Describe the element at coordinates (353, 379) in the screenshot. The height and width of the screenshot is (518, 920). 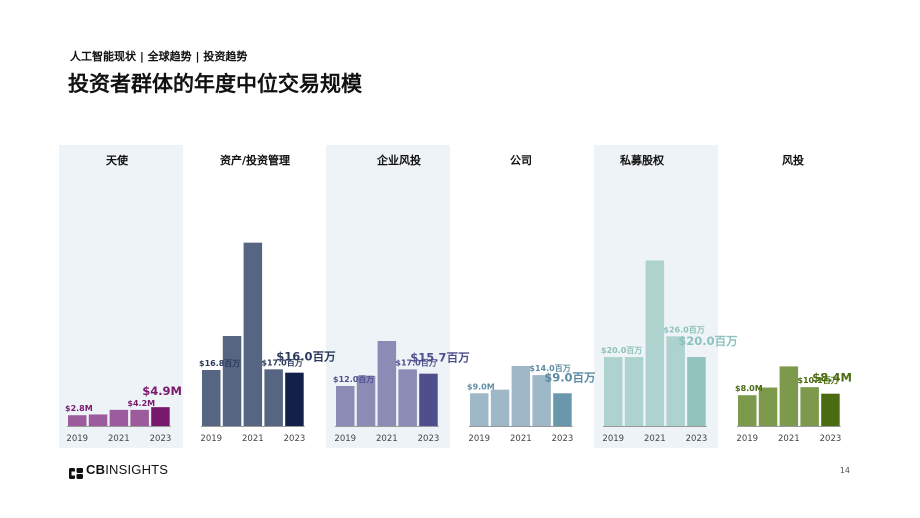
I see `data-label: $12.0百万` at that location.